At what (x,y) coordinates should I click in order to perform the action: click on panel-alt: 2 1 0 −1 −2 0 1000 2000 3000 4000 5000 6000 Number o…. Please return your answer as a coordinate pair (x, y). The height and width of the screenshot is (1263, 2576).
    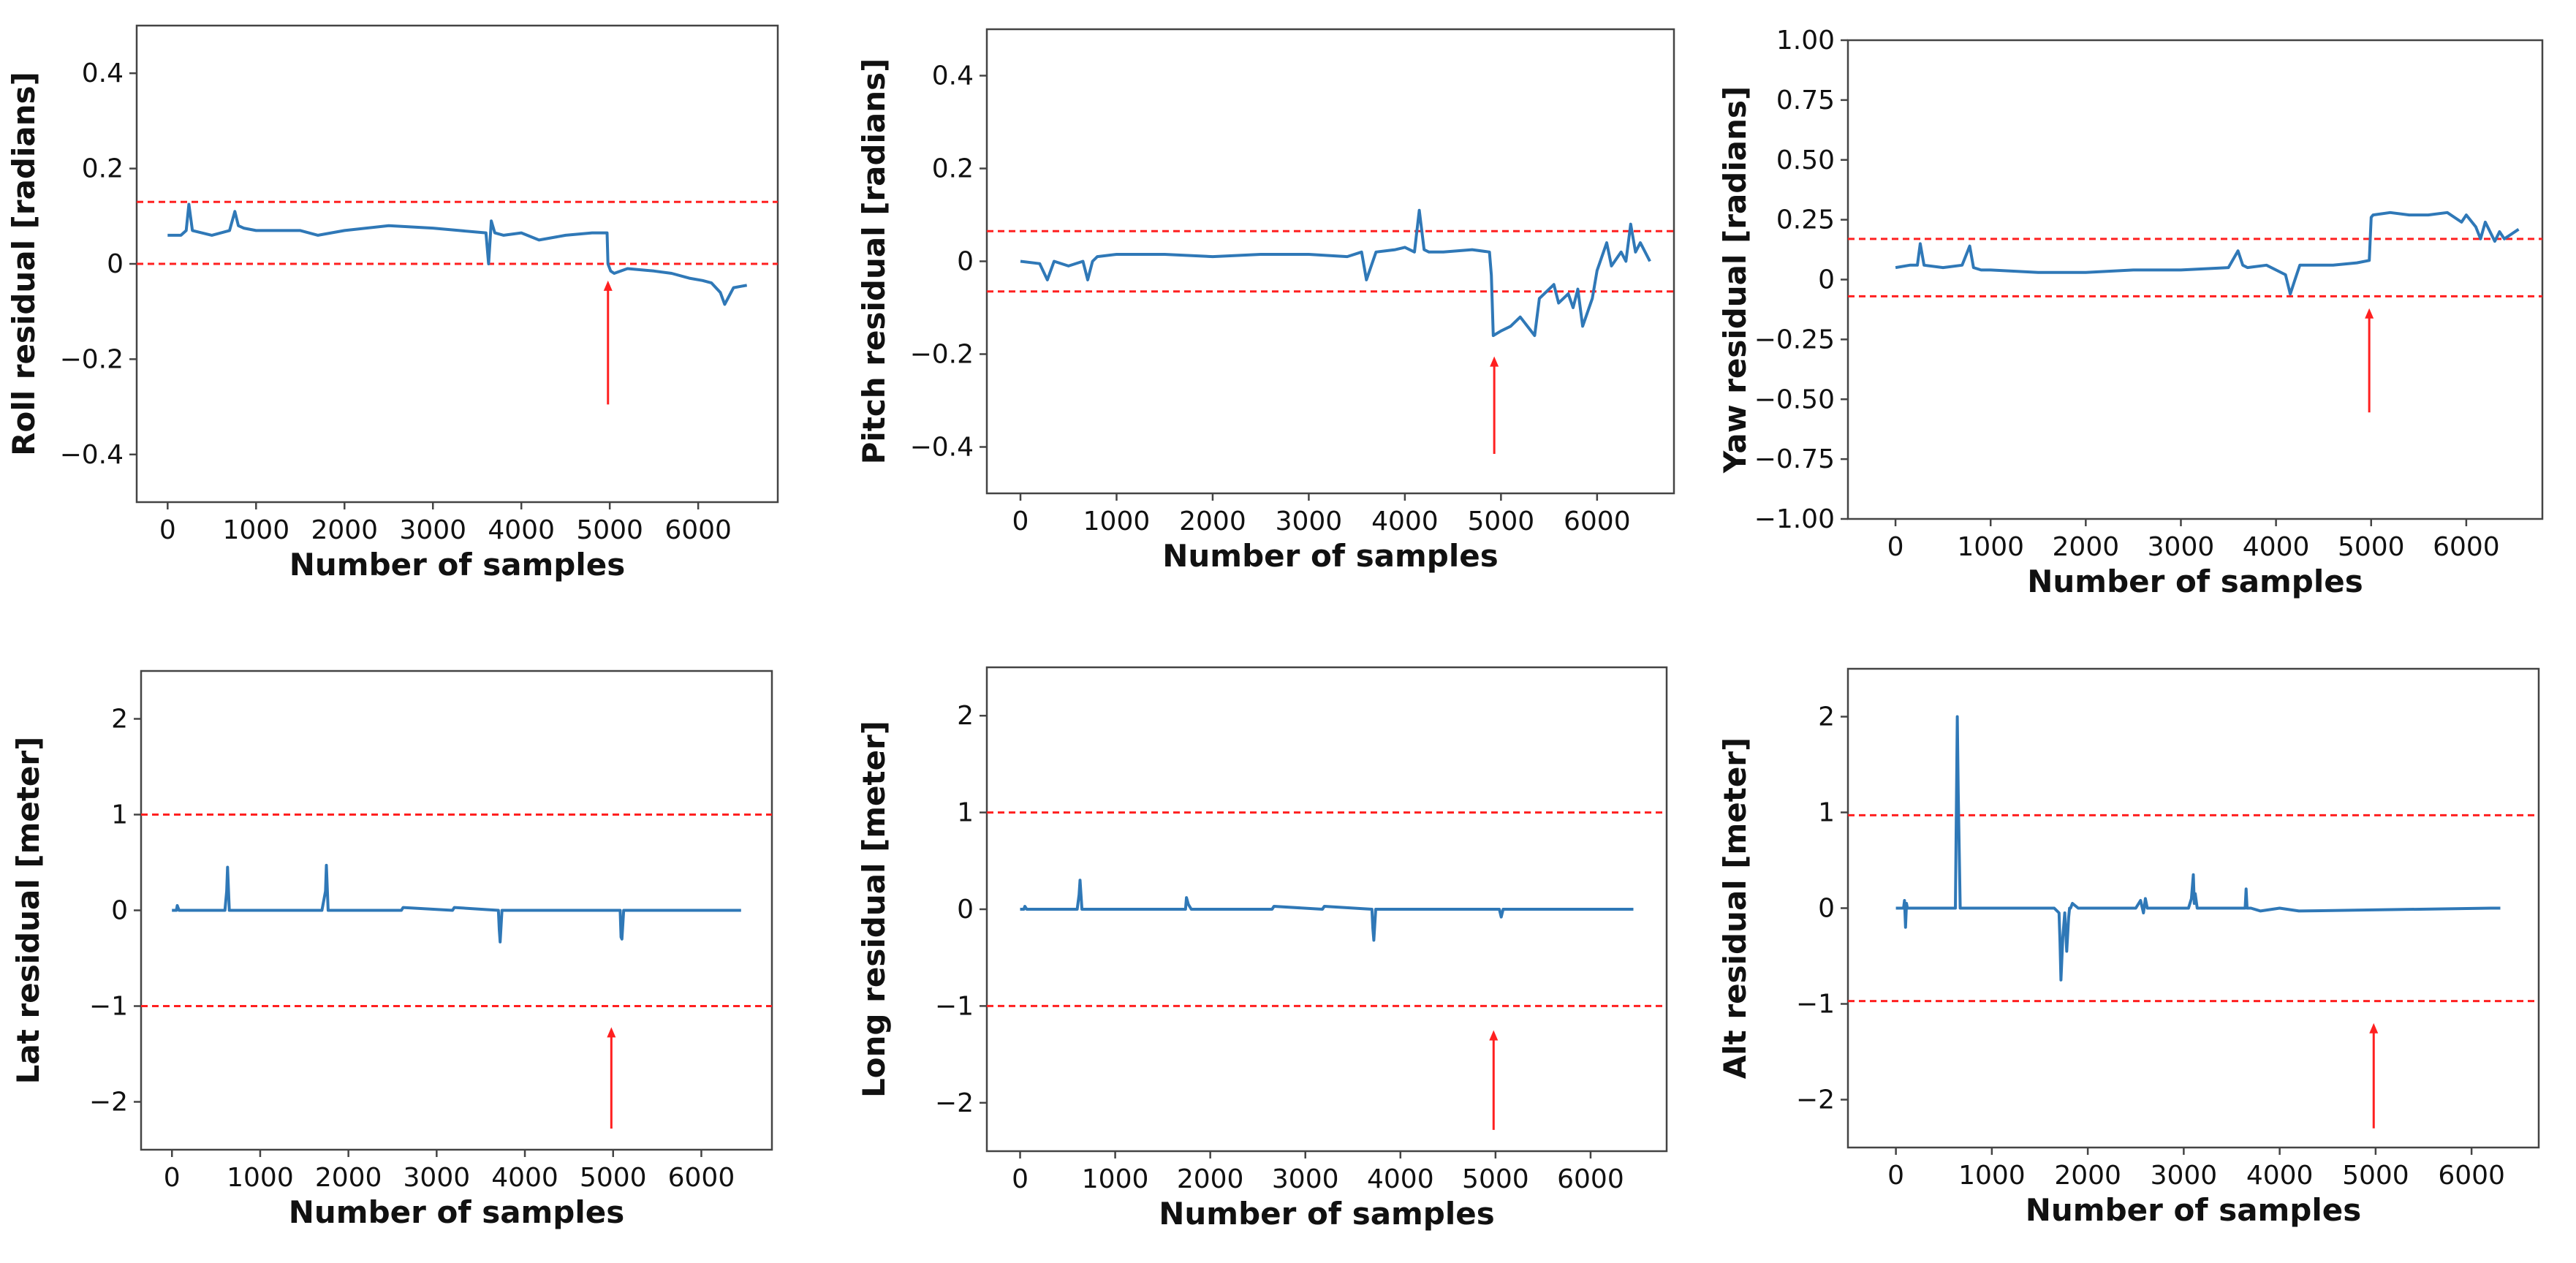
    Looking at the image, I should click on (2128, 947).